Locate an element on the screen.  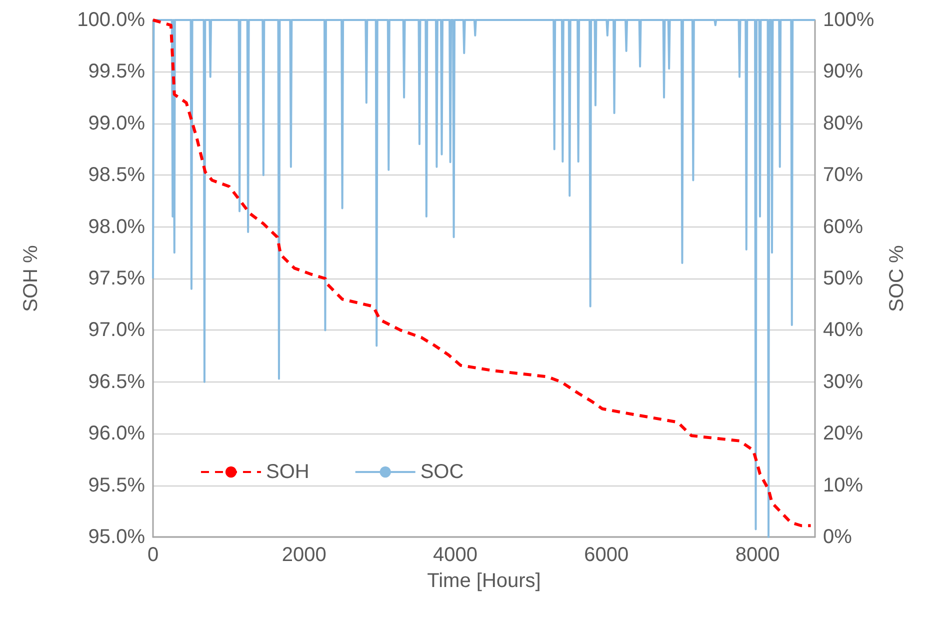
y2-tick-label: 20% is located at coordinates (843, 433).